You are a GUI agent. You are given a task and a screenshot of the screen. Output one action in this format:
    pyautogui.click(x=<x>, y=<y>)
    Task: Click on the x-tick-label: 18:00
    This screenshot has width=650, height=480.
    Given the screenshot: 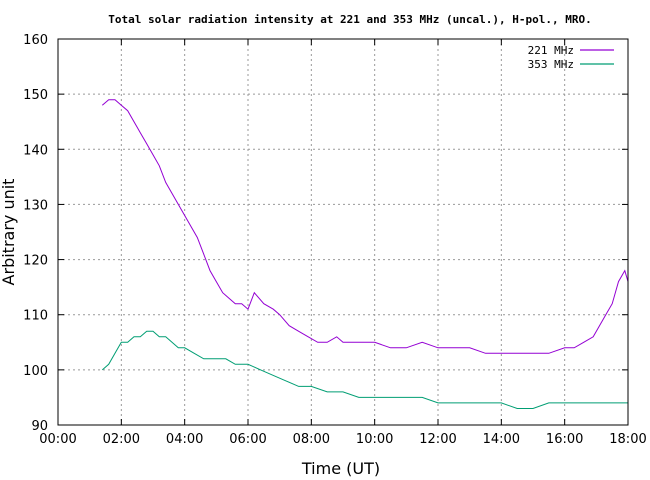 What is the action you would take?
    pyautogui.click(x=627, y=439)
    